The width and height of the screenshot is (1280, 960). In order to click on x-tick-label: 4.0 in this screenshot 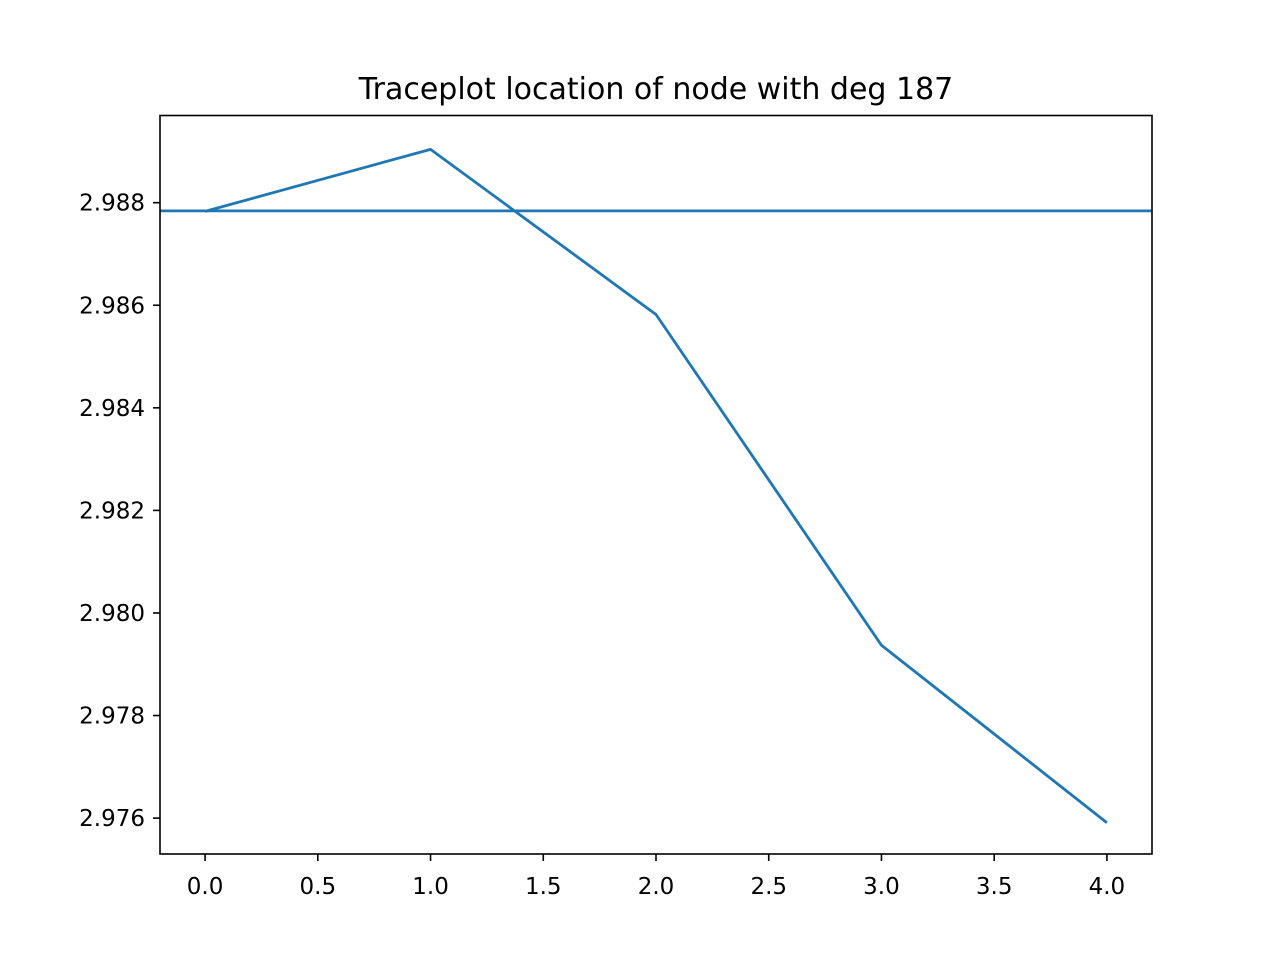, I will do `click(1107, 887)`.